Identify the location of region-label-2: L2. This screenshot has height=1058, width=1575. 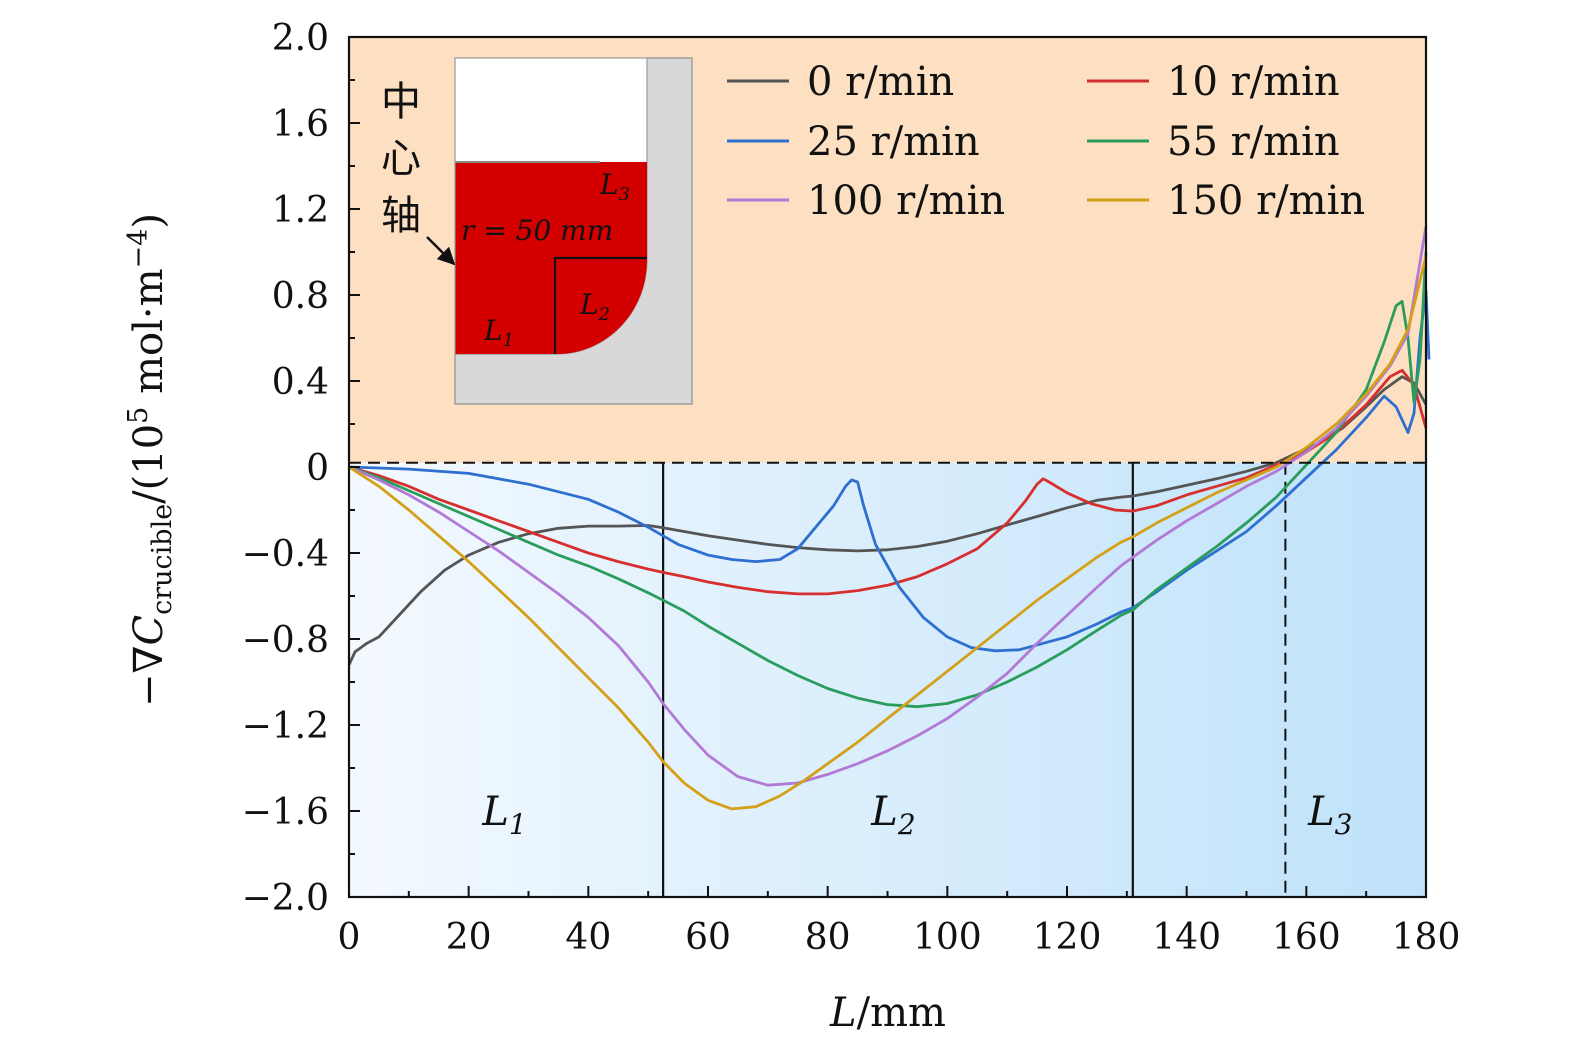
(892, 815).